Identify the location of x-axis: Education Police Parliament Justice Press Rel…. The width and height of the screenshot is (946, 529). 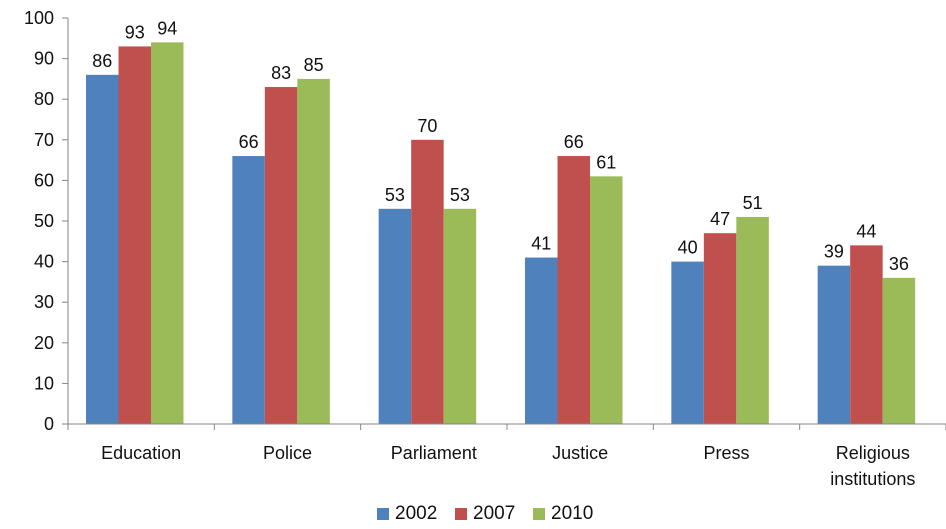
(506, 456).